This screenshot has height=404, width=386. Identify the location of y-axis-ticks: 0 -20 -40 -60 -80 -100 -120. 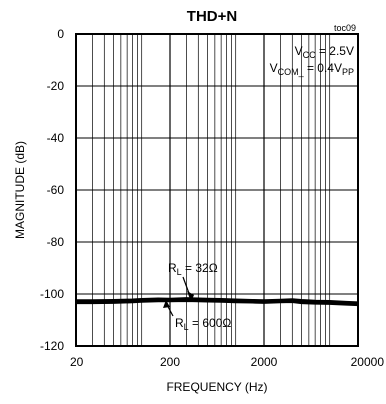
(52, 190).